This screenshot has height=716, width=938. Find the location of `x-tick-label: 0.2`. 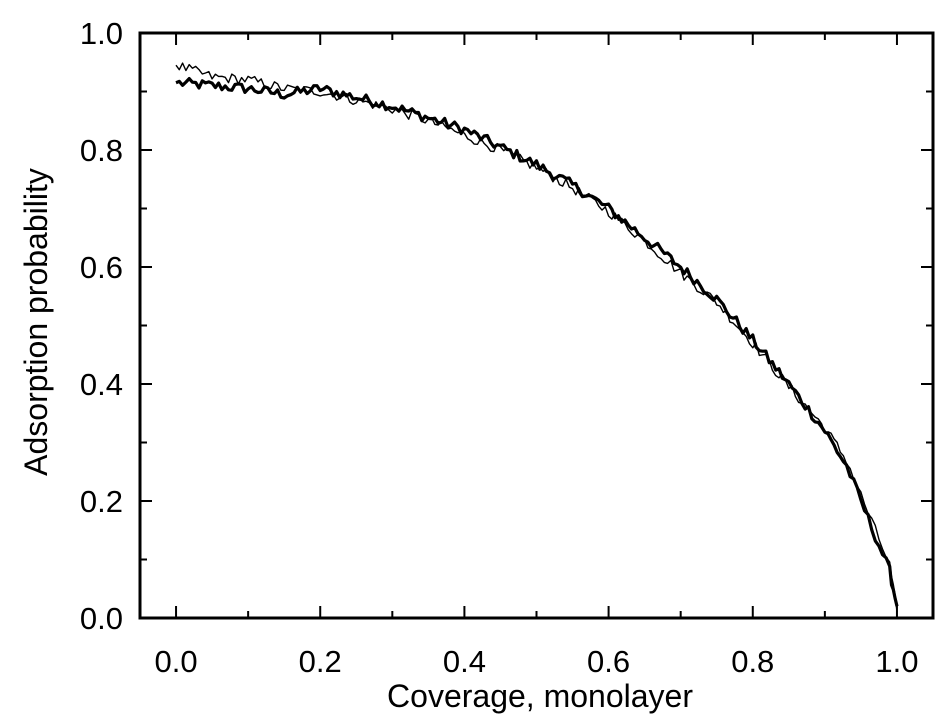

x-tick-label: 0.2 is located at coordinates (320, 661).